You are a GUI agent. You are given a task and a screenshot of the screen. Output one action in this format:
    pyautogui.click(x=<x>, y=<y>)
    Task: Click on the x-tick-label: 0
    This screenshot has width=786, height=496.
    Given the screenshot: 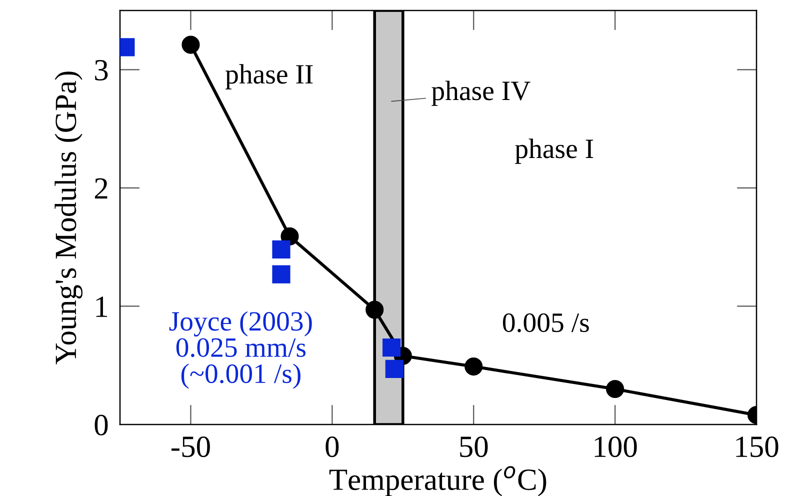 What is the action you would take?
    pyautogui.click(x=332, y=447)
    